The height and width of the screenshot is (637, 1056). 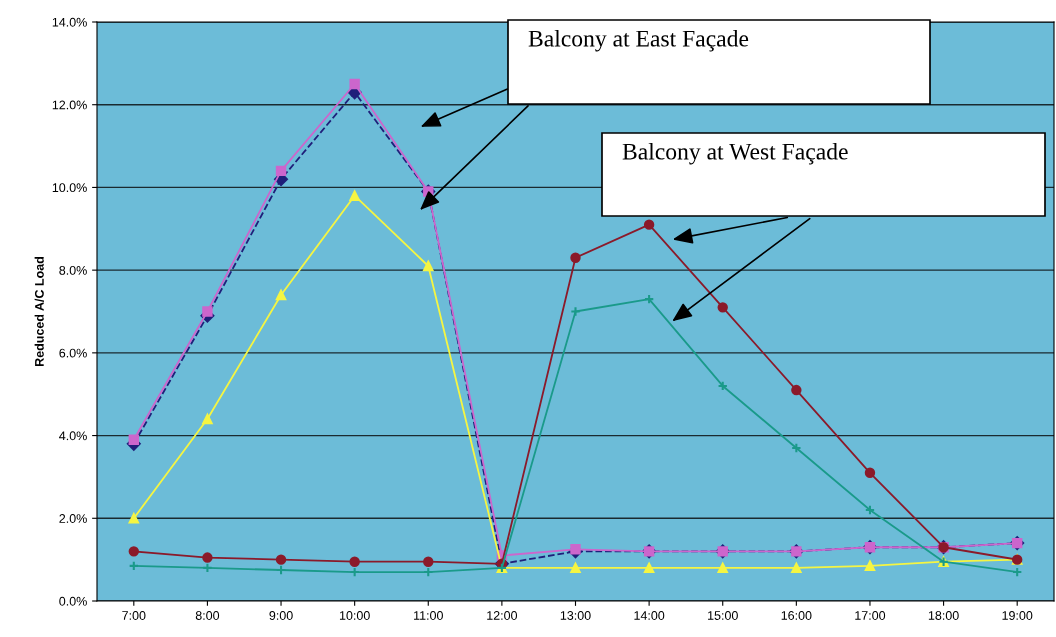 What do you see at coordinates (943, 615) in the screenshot?
I see `x-tick-label: 18:00` at bounding box center [943, 615].